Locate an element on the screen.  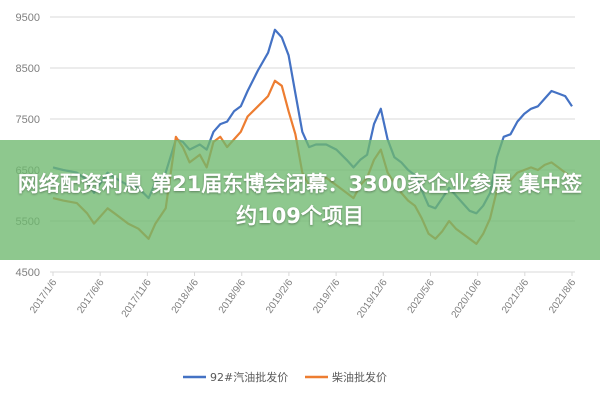
headline-text: 网络配资利息 第21届东博会闭幕：3300家企业参展 集中签约109个项目 is located at coordinates (300, 200).